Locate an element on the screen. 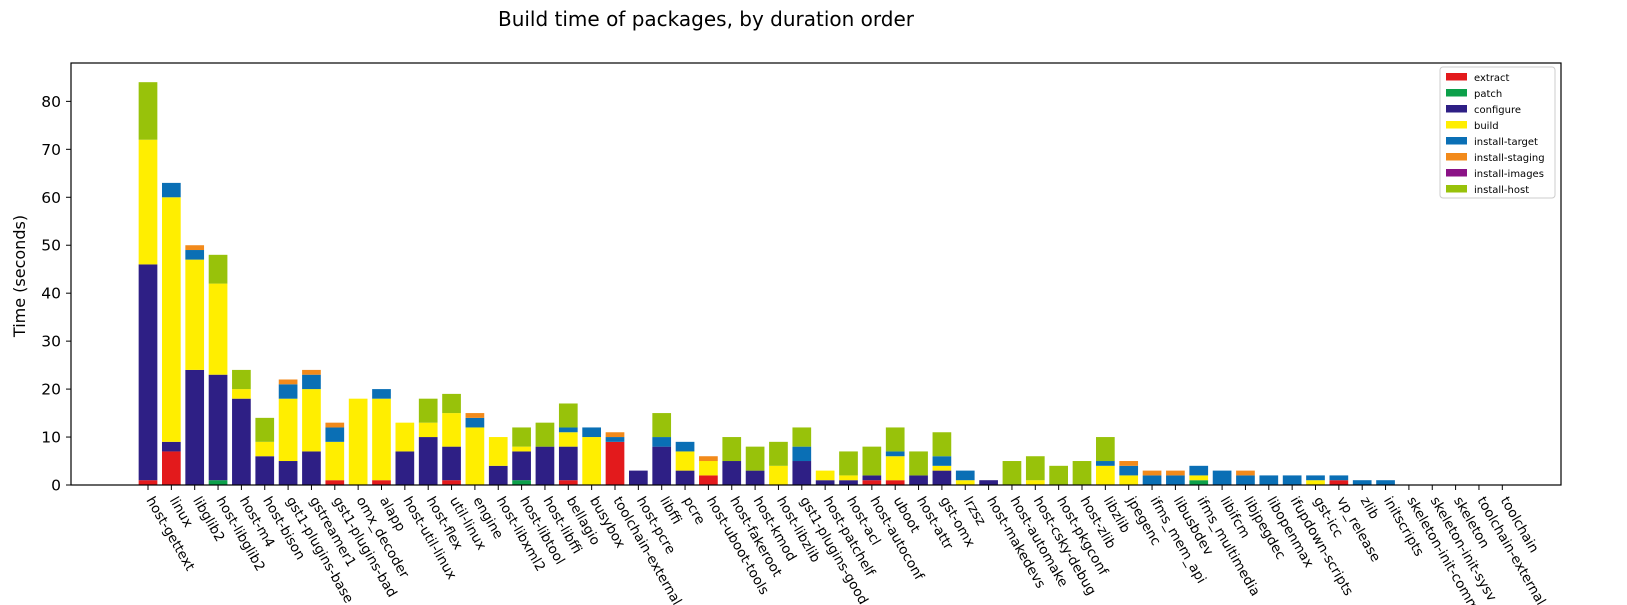  legend-label-install-host: install-host is located at coordinates (1501, 190).